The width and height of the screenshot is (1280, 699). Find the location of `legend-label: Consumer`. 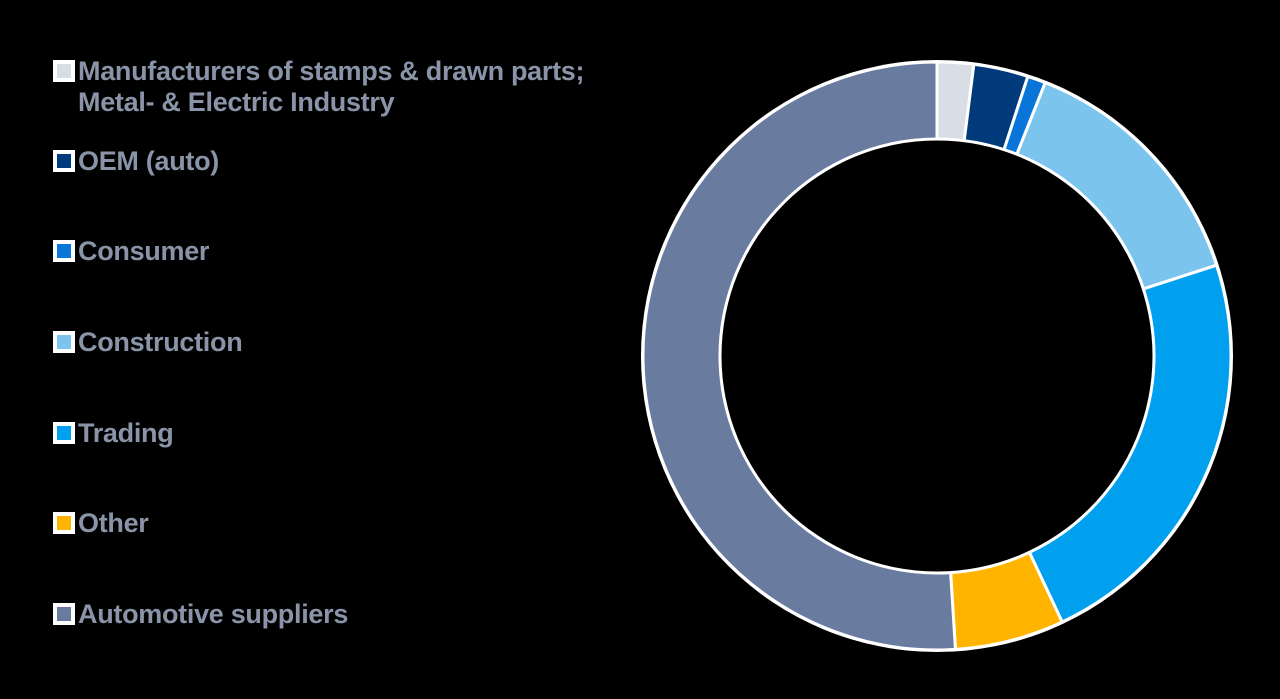

legend-label: Consumer is located at coordinates (144, 251).